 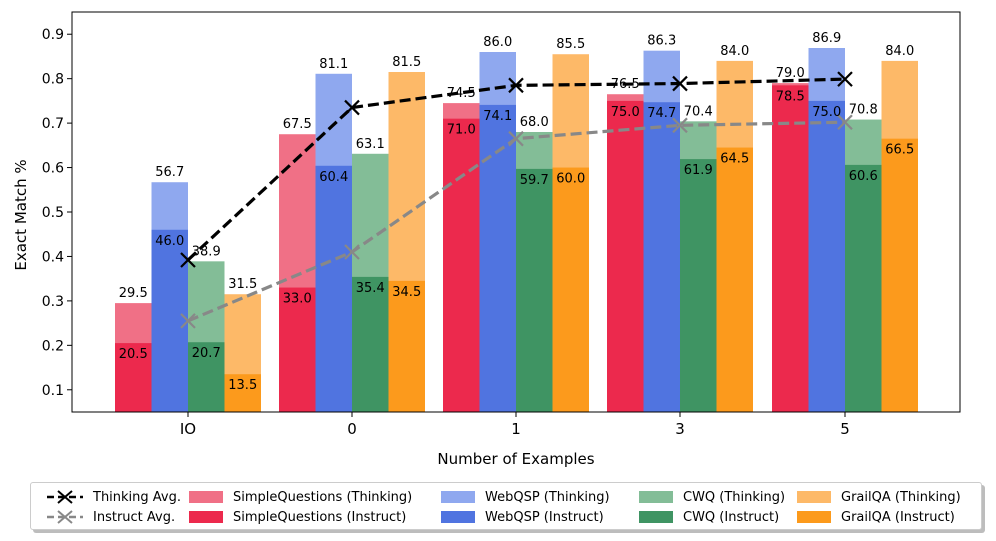 What do you see at coordinates (863, 176) in the screenshot?
I see `cwq-instruct-value-label: 60.6` at bounding box center [863, 176].